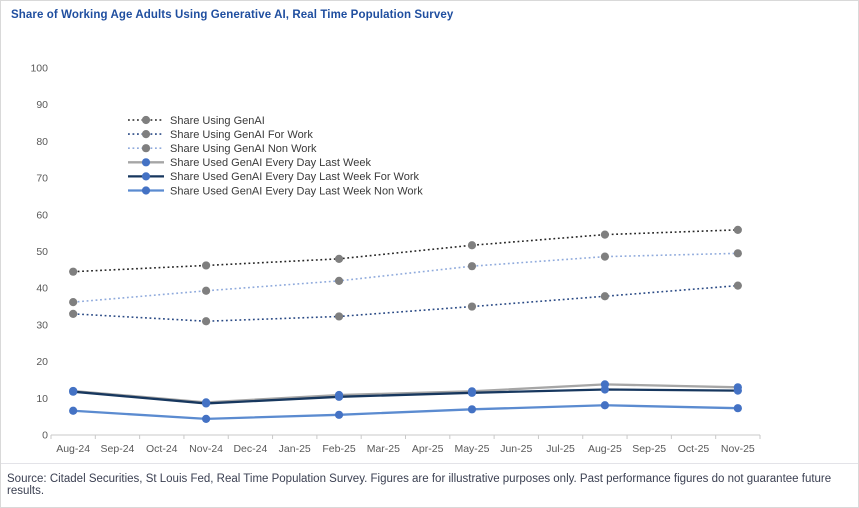  What do you see at coordinates (42, 105) in the screenshot?
I see `y-tick-label: 90` at bounding box center [42, 105].